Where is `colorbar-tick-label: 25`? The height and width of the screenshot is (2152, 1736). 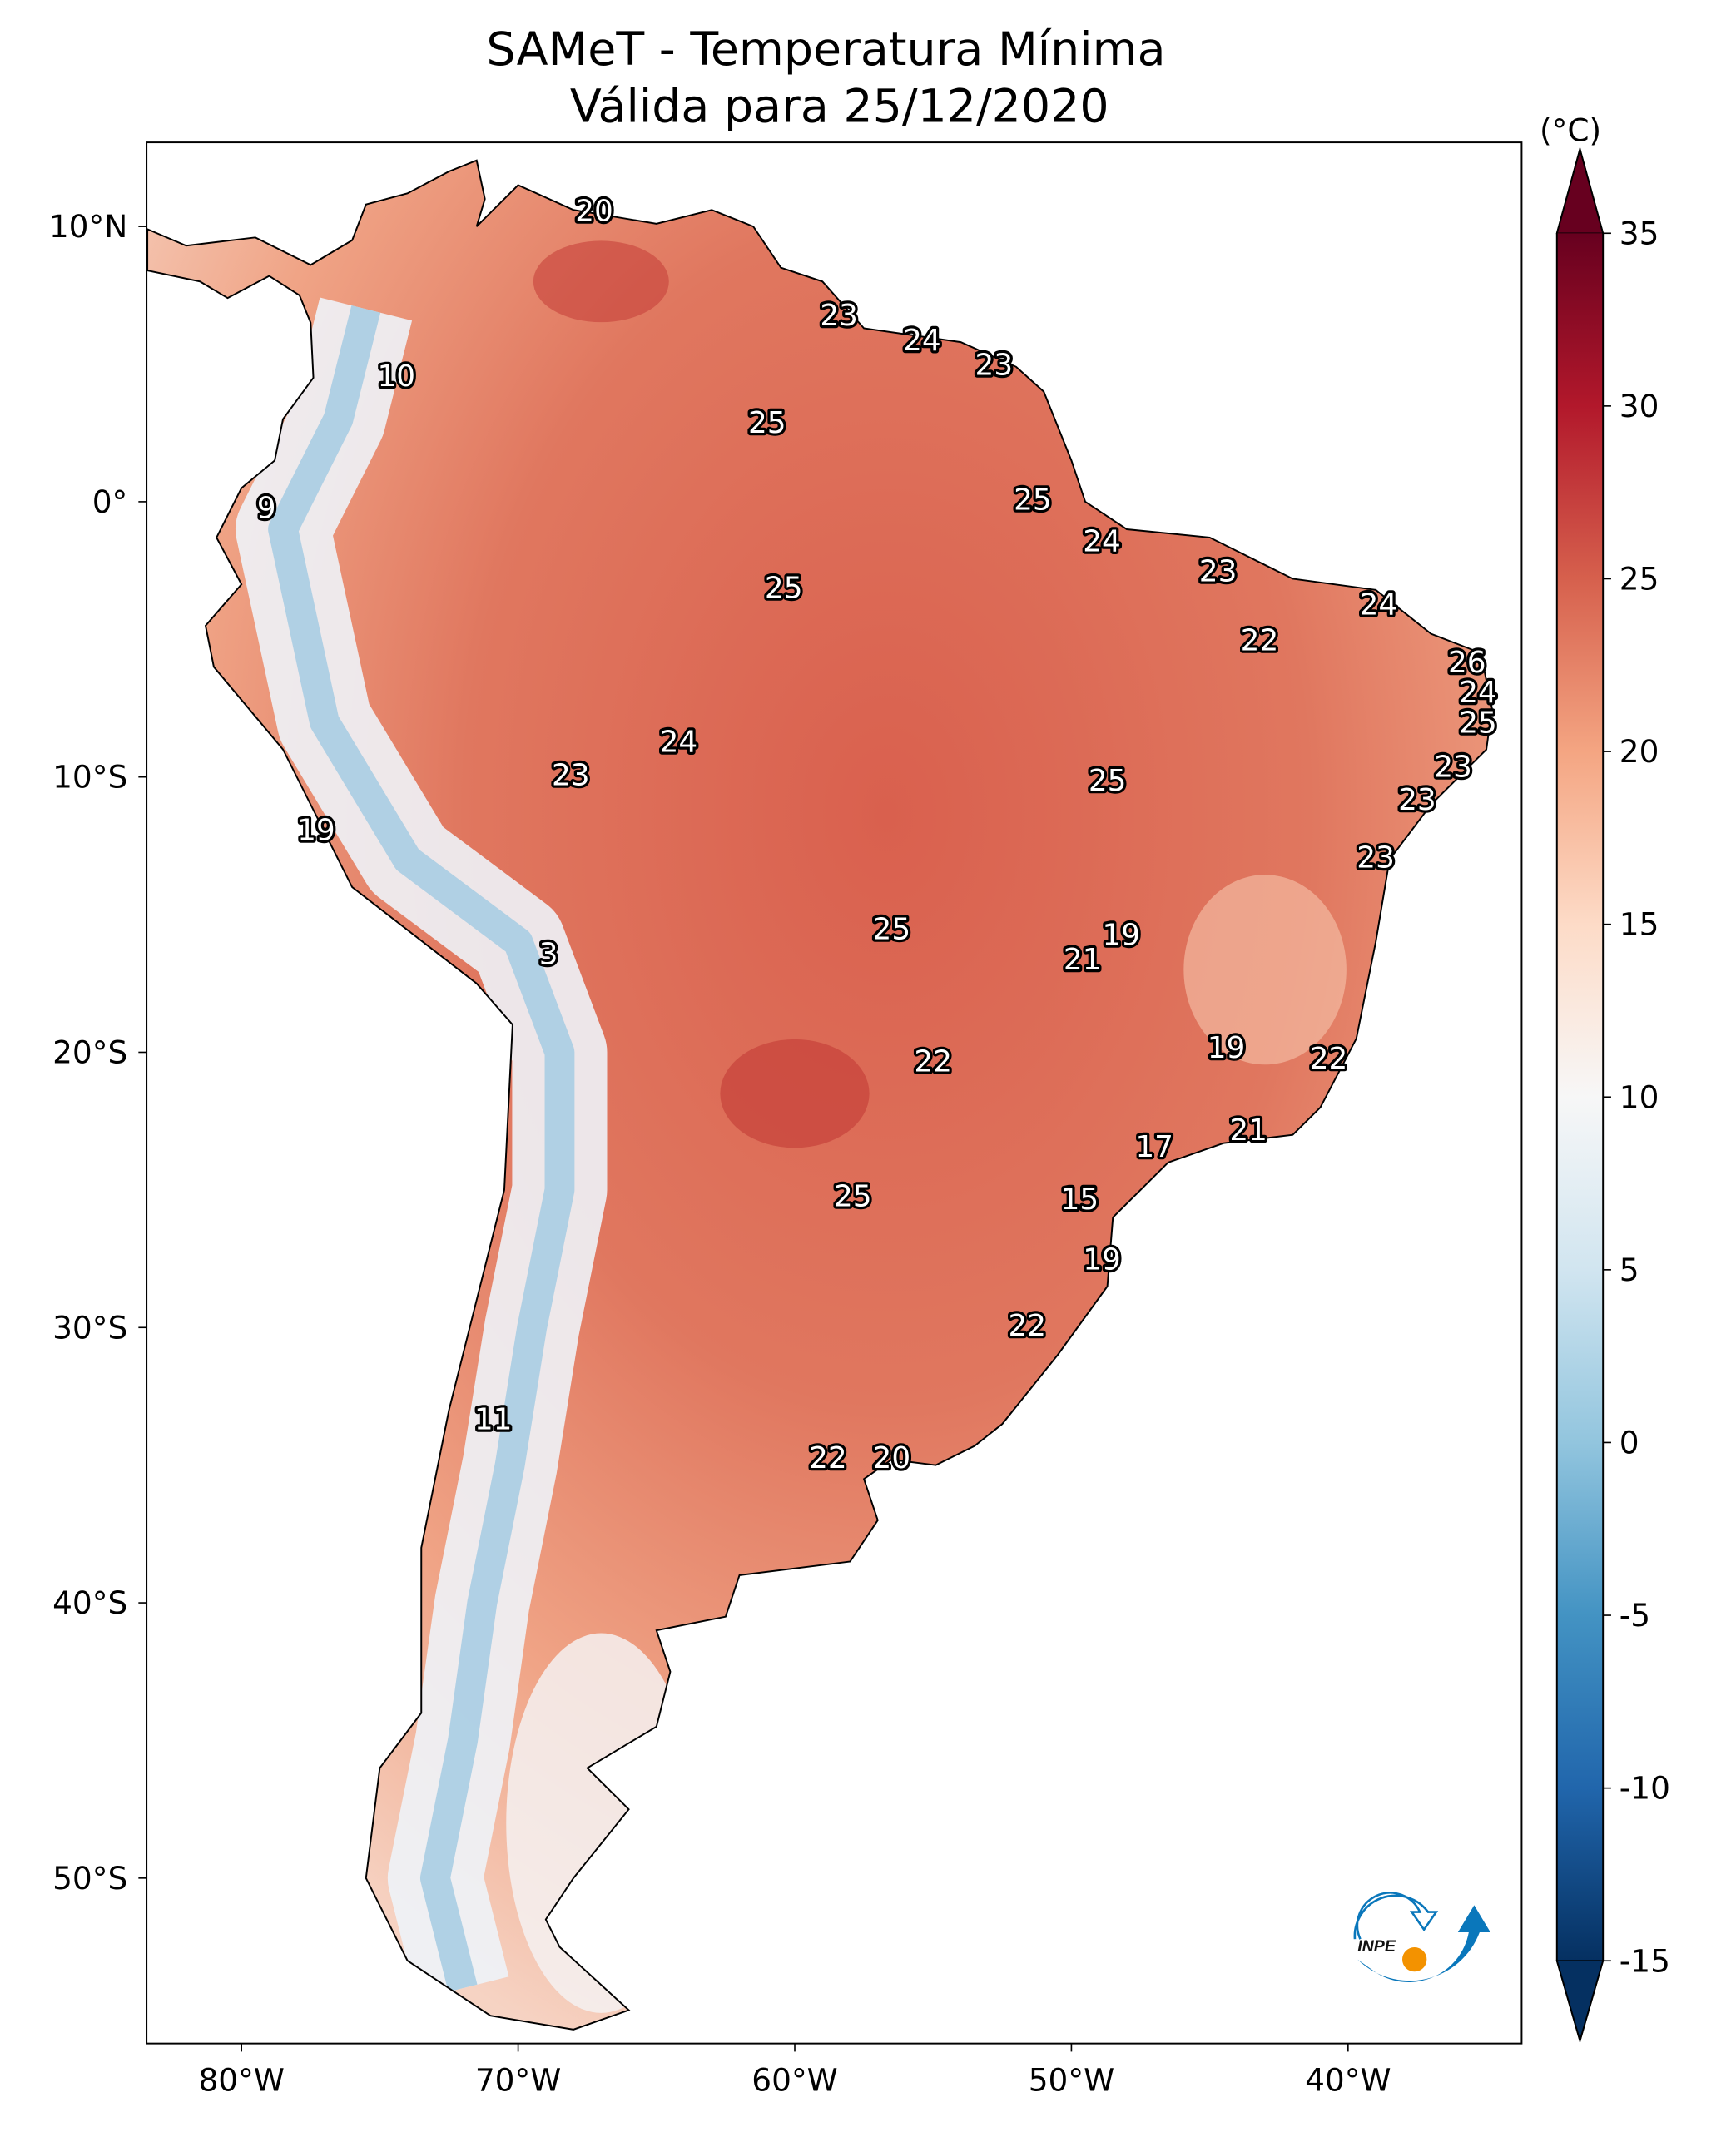 colorbar-tick-label: 25 is located at coordinates (1639, 579).